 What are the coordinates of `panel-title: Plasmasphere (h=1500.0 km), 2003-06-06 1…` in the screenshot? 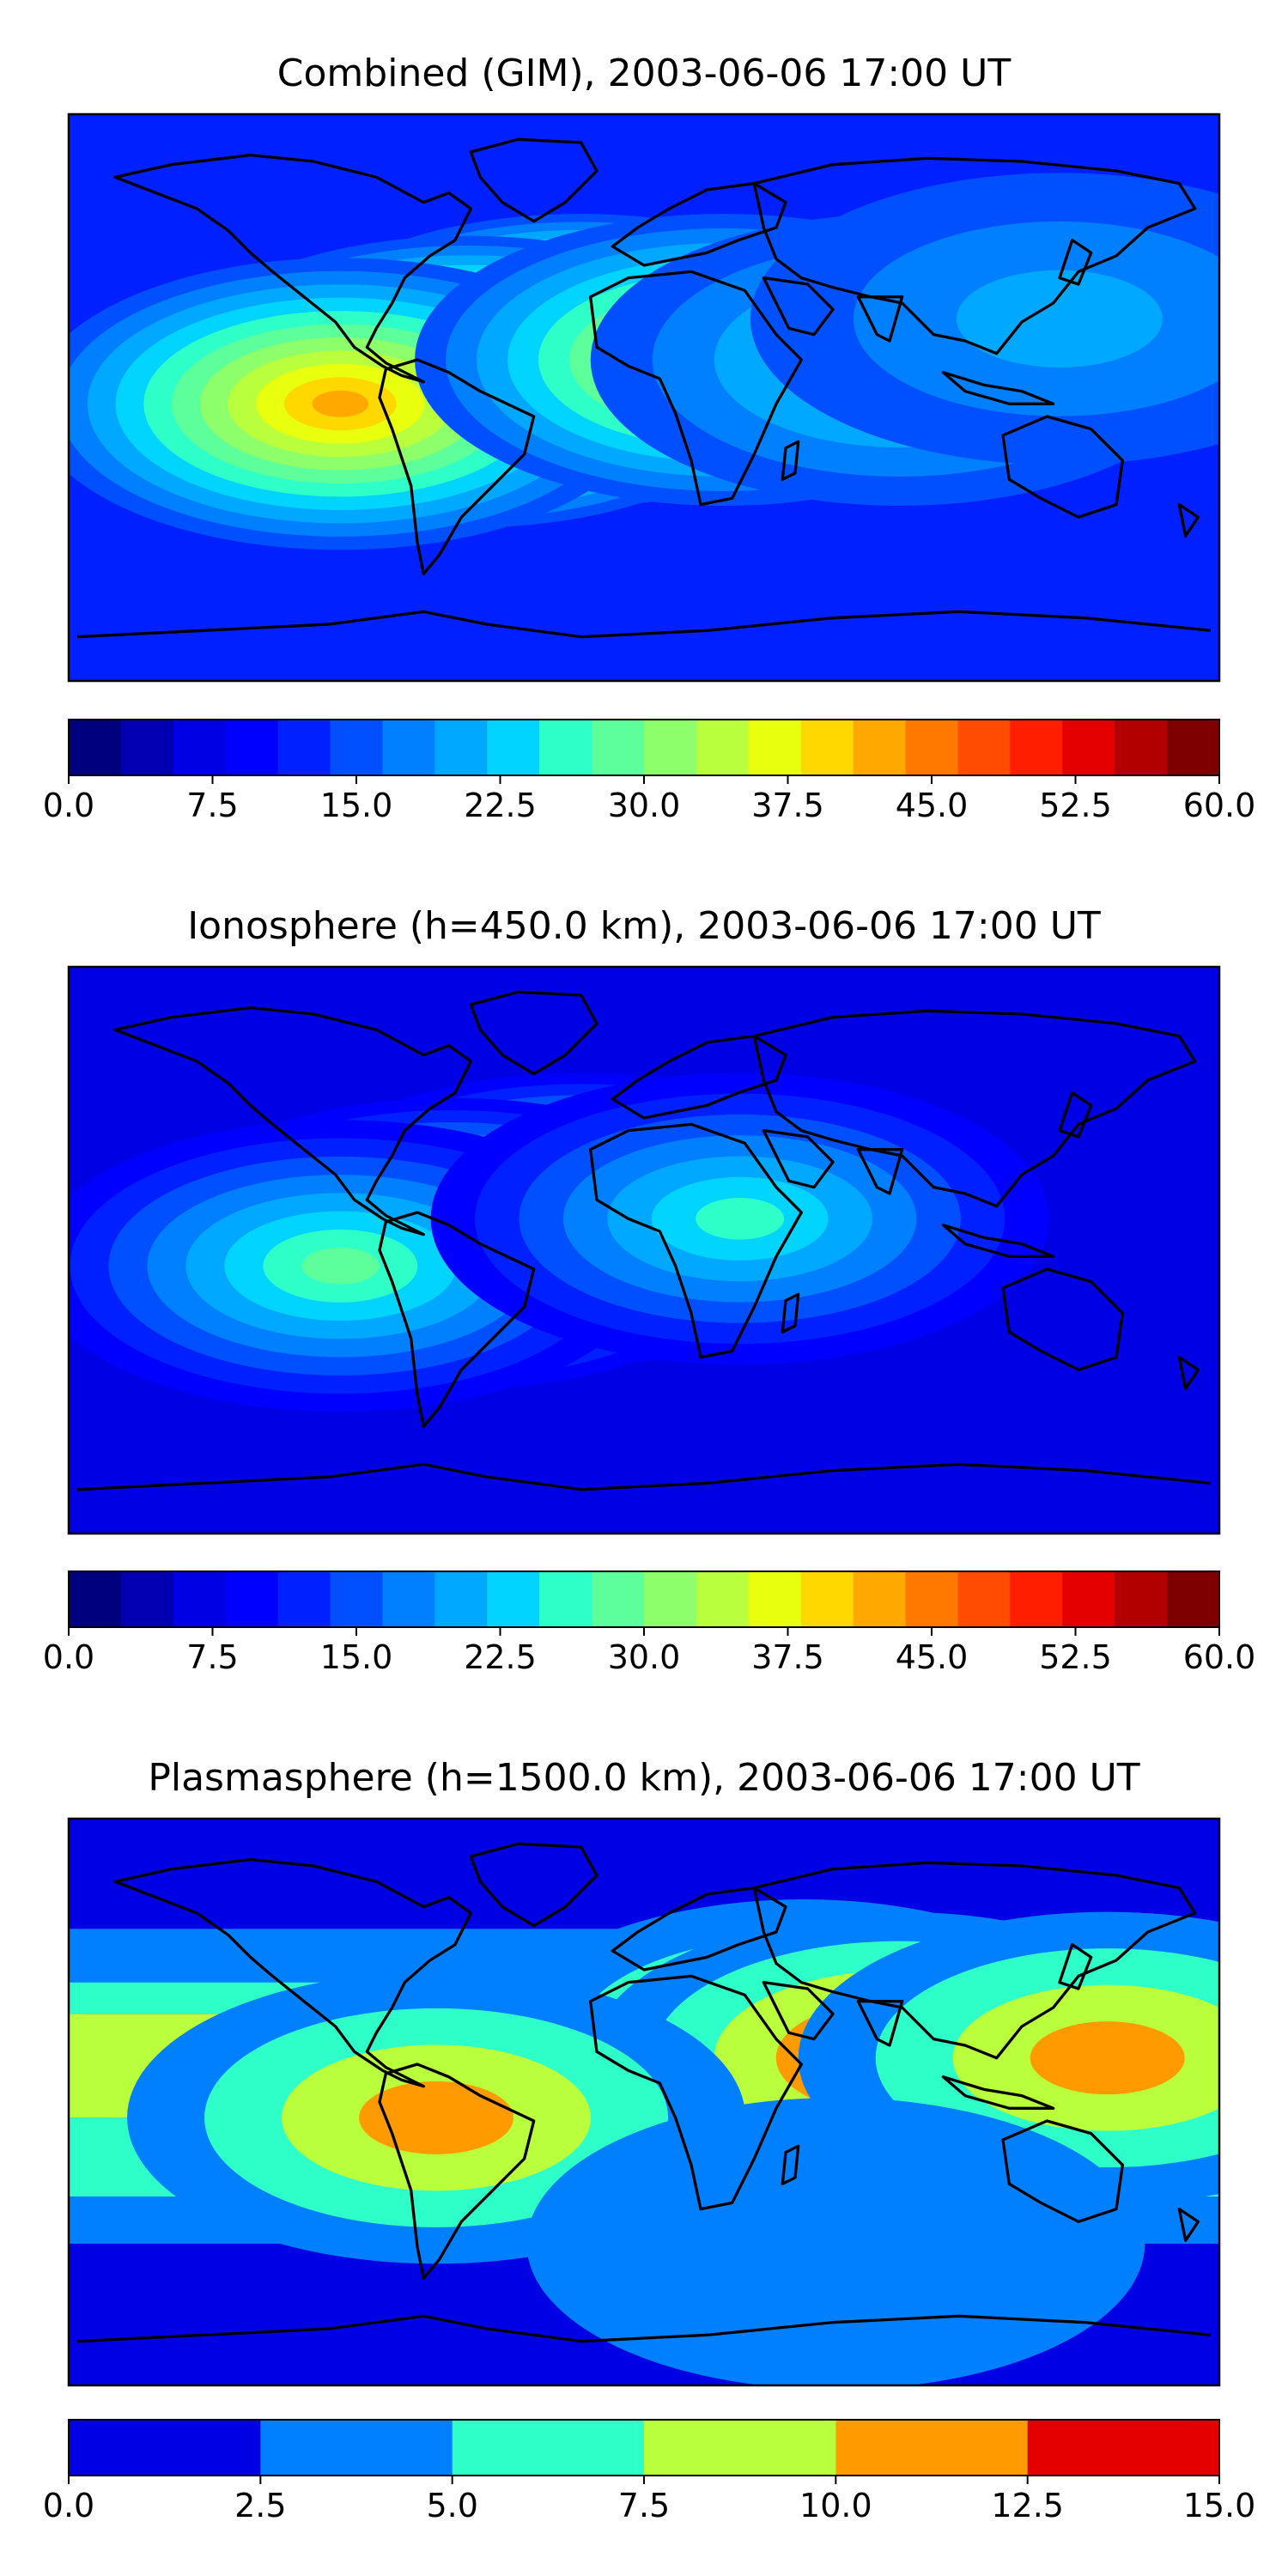 It's located at (643, 1778).